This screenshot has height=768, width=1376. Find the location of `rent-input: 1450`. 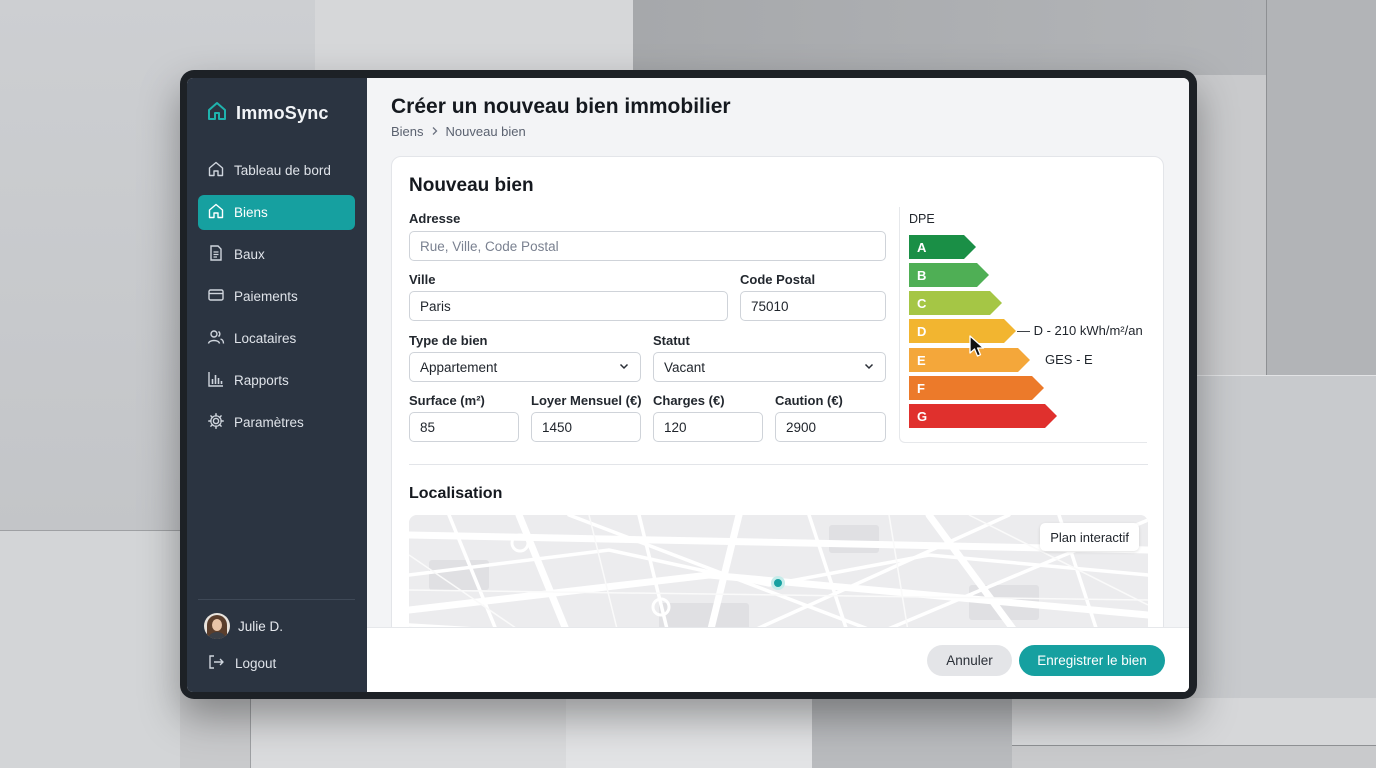

rent-input: 1450 is located at coordinates (586, 427).